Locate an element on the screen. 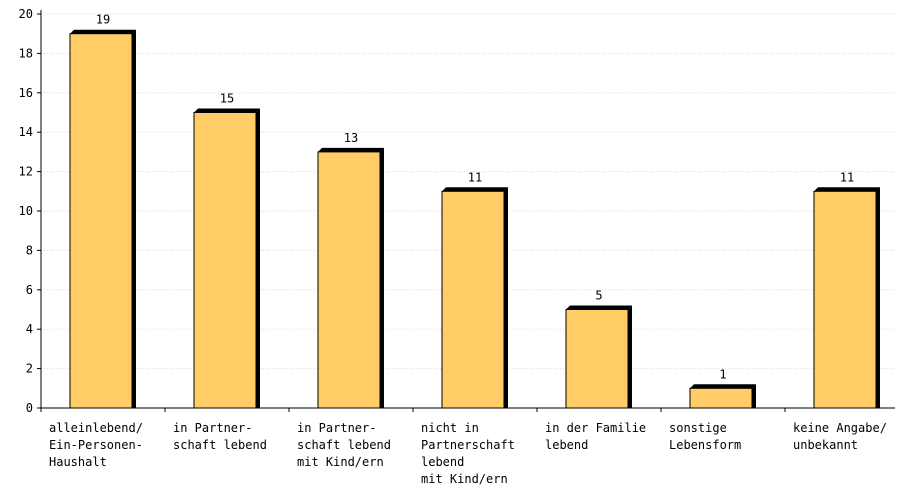  x-category-label-line: unbekannt is located at coordinates (825, 445).